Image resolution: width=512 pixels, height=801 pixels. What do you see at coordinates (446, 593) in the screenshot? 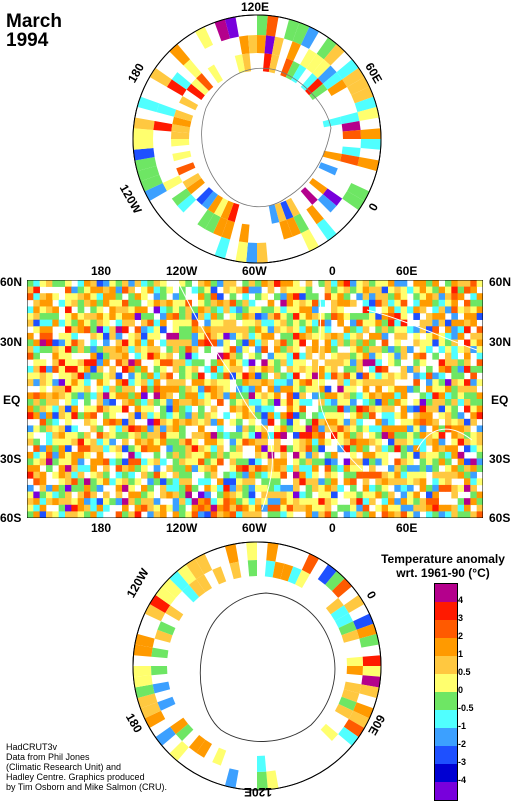
I see `legend-swatch` at bounding box center [446, 593].